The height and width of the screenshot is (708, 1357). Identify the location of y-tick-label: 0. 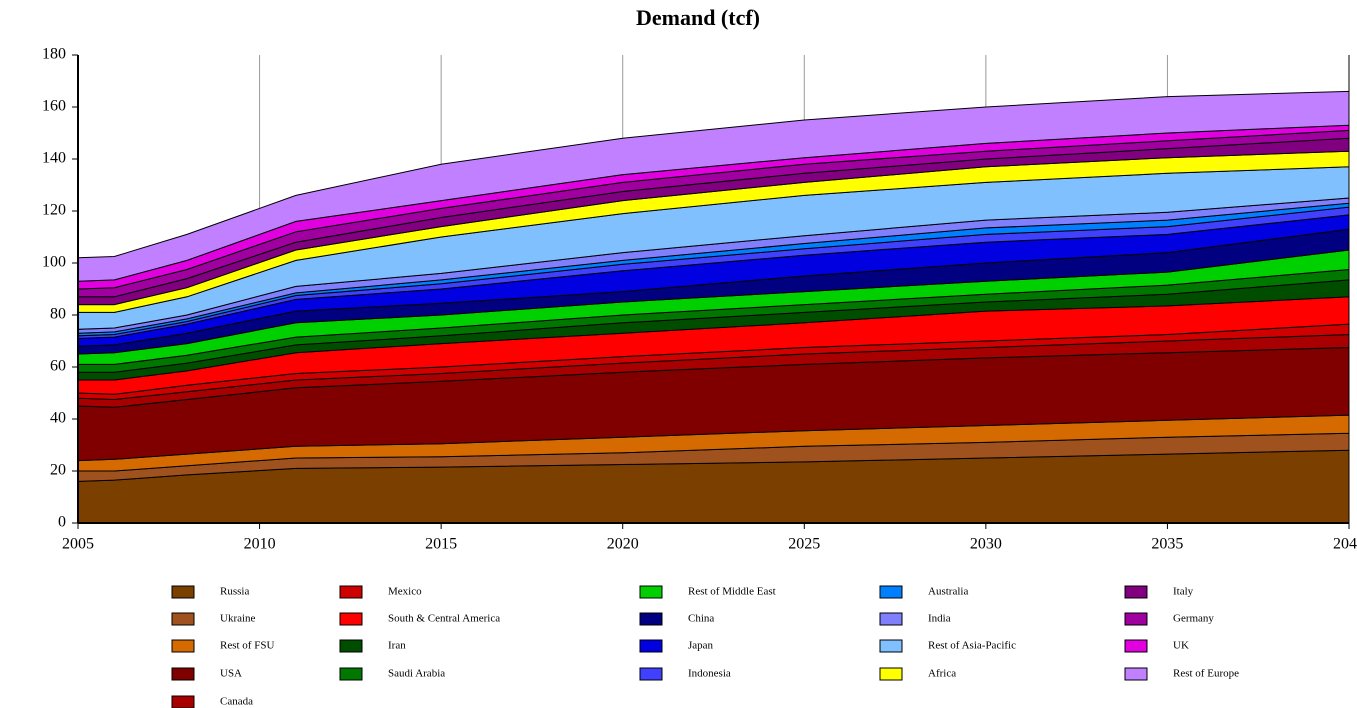
(62, 522).